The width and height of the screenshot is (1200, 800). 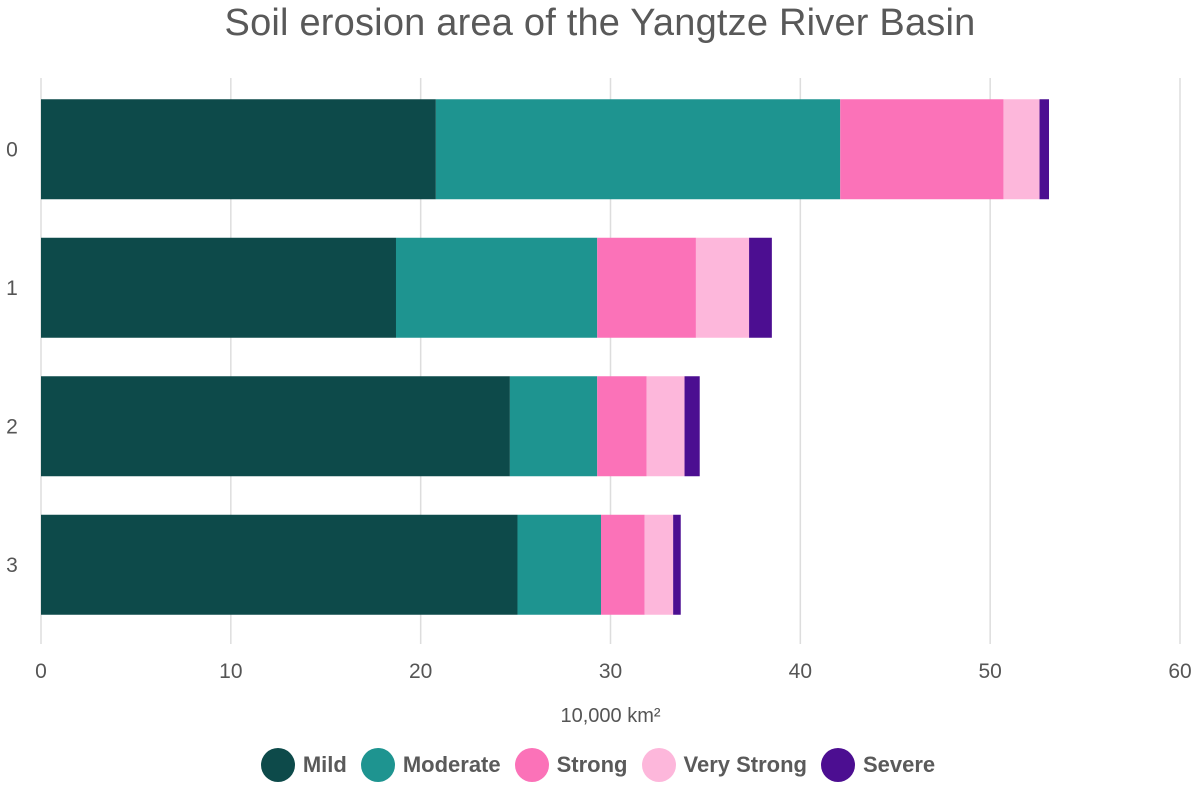 What do you see at coordinates (238, 149) in the screenshot?
I see `bar-0-mild` at bounding box center [238, 149].